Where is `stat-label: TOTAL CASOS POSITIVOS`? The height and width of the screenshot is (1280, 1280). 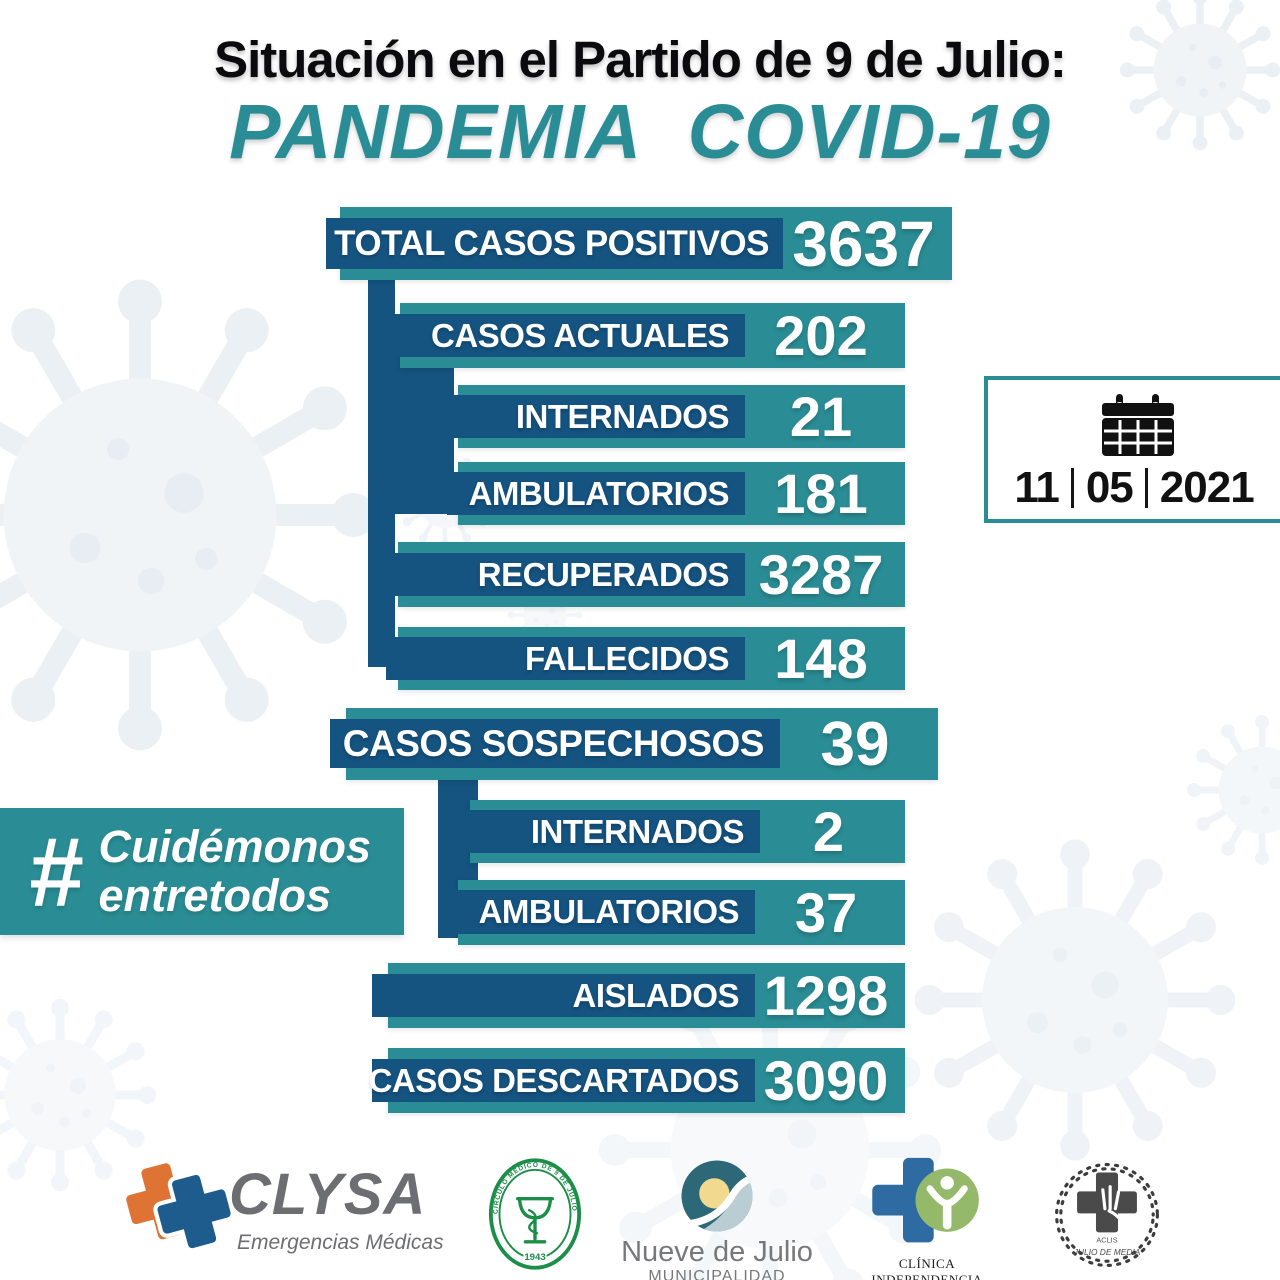
stat-label: TOTAL CASOS POSITIVOS is located at coordinates (551, 243).